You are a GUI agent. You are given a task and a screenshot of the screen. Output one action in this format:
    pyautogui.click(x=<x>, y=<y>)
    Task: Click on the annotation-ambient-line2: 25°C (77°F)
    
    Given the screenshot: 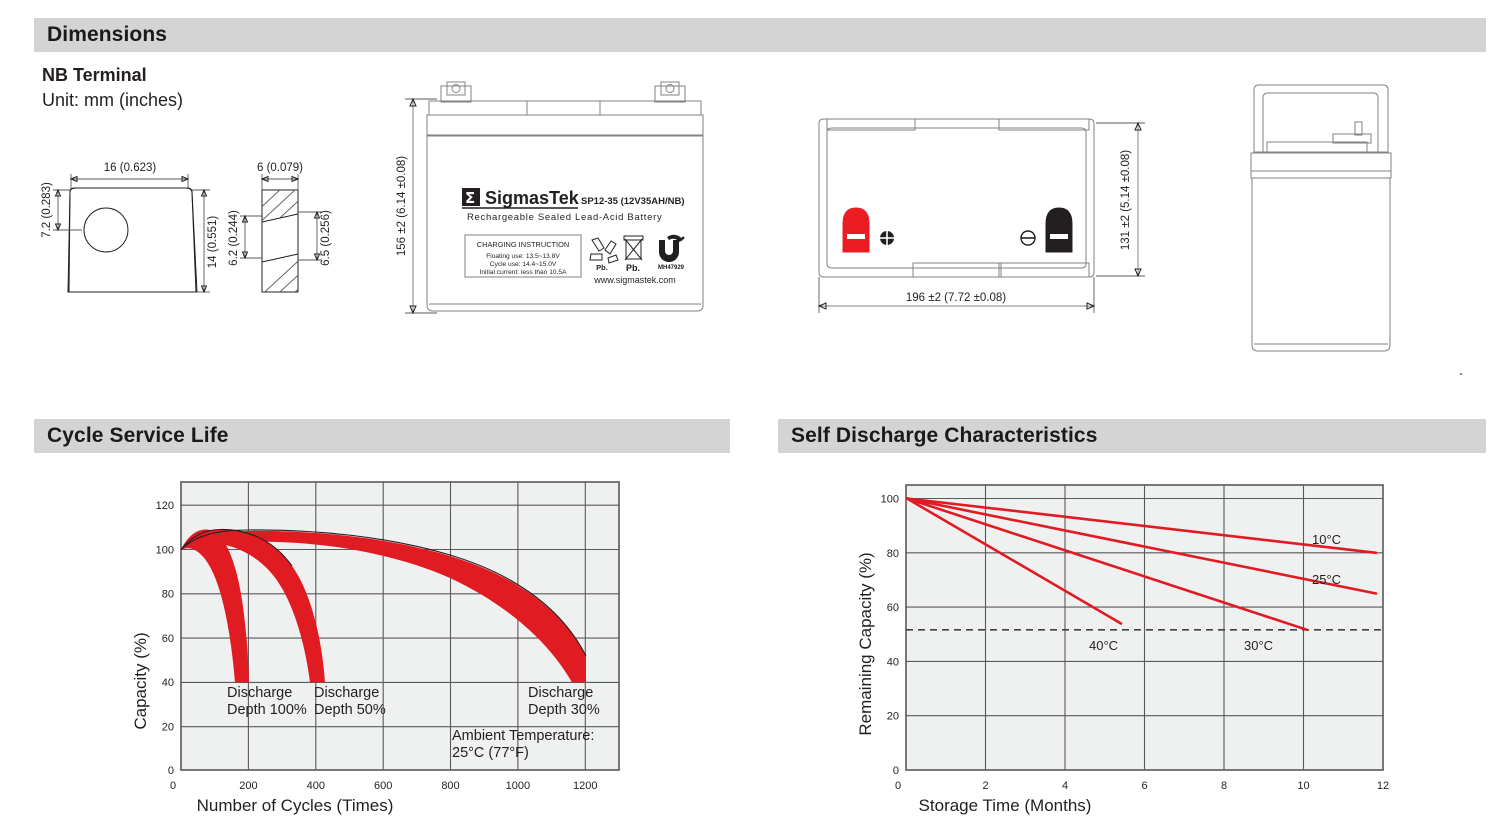 What is the action you would take?
    pyautogui.click(x=490, y=753)
    